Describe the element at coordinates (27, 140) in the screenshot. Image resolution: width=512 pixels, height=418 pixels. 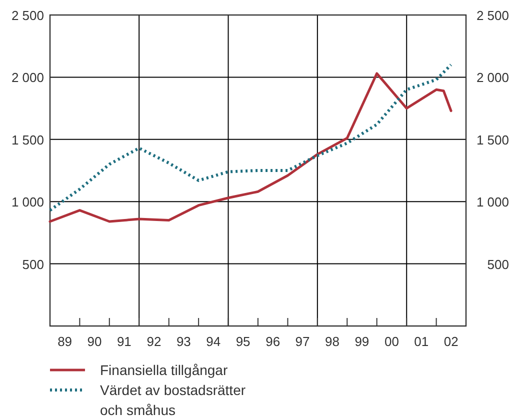
I see `y-tick-label: 1 500` at that location.